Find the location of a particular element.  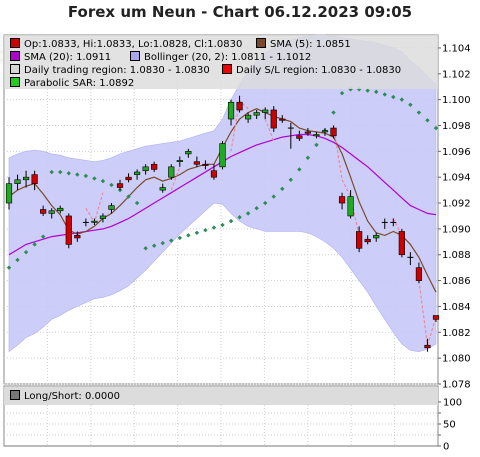

price-tick-label: 1.090 is located at coordinates (456, 229).